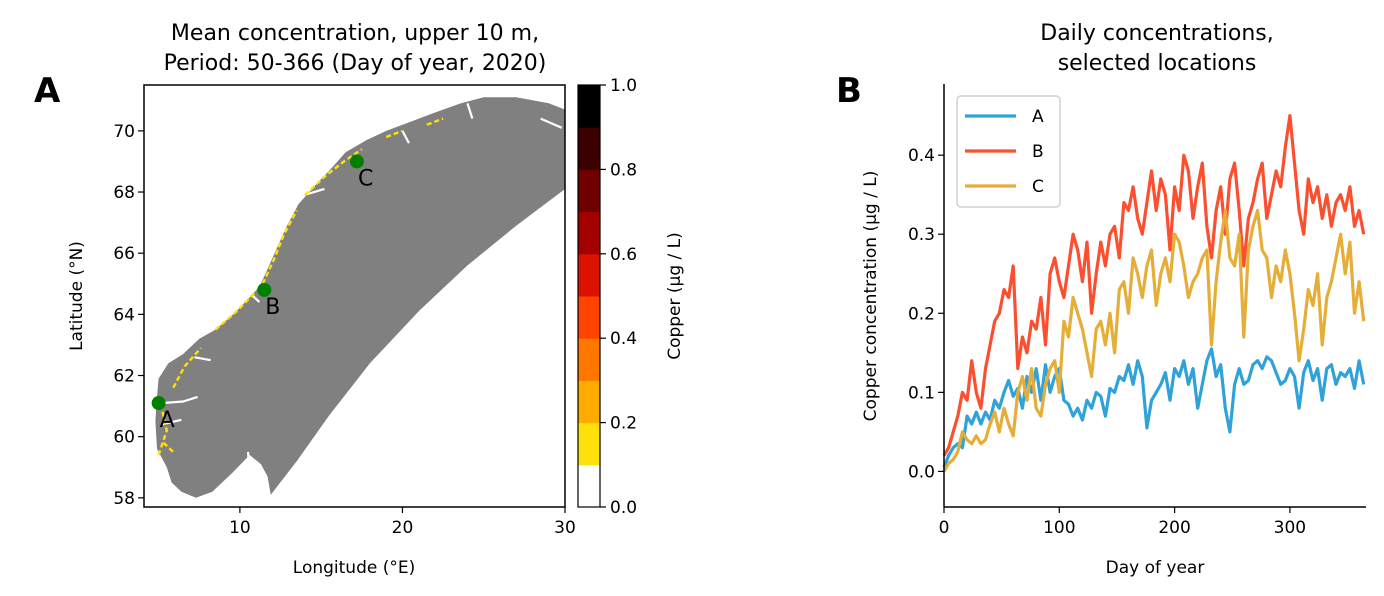  Describe the element at coordinates (1038, 187) in the screenshot. I see `legend-label-c: C` at that location.